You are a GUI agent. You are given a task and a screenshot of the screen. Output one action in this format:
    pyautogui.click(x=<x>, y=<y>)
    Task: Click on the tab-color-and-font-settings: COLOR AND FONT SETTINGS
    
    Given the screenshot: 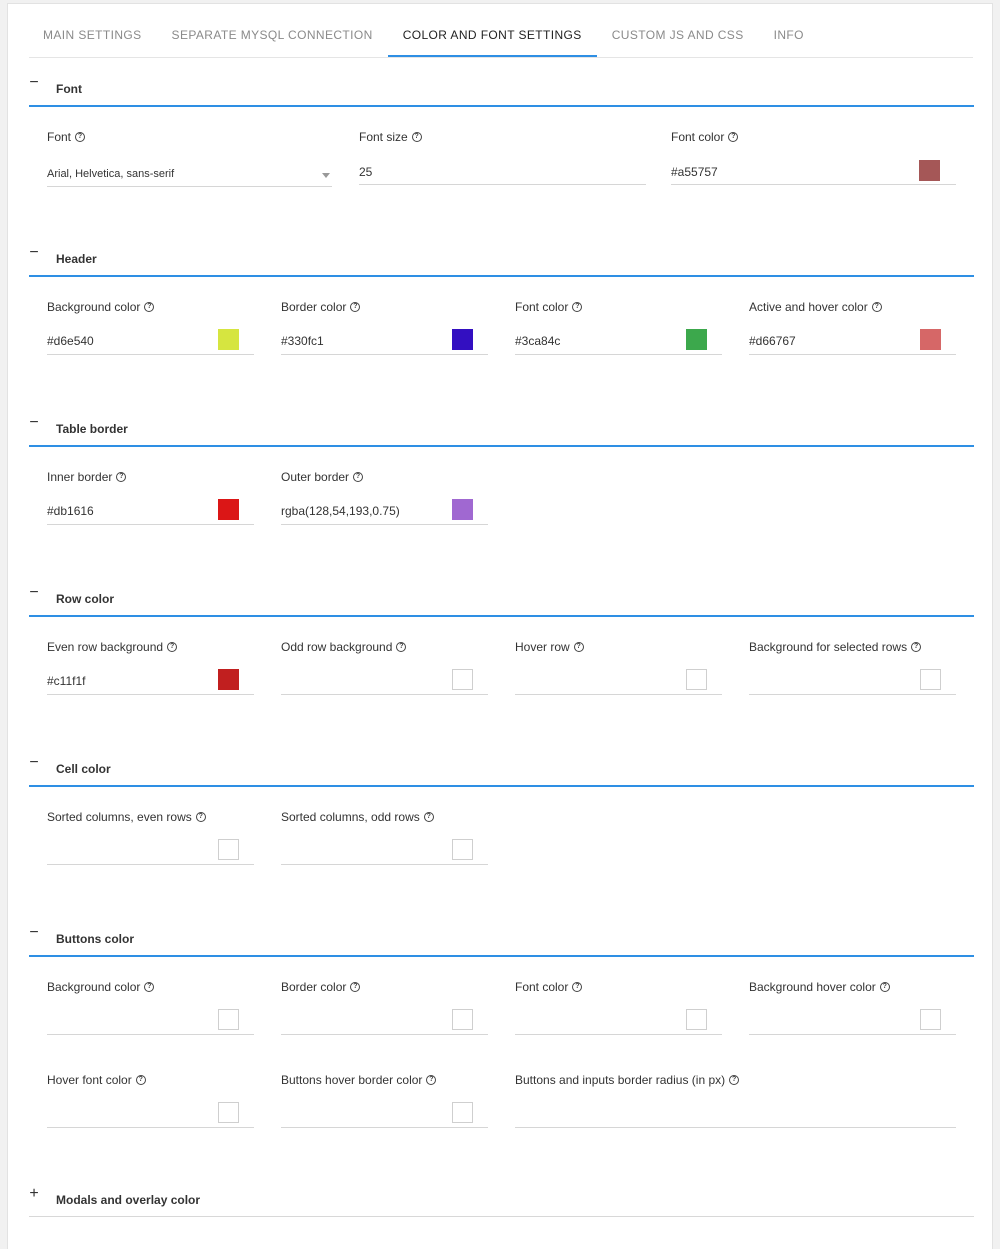 What is the action you would take?
    pyautogui.click(x=492, y=38)
    